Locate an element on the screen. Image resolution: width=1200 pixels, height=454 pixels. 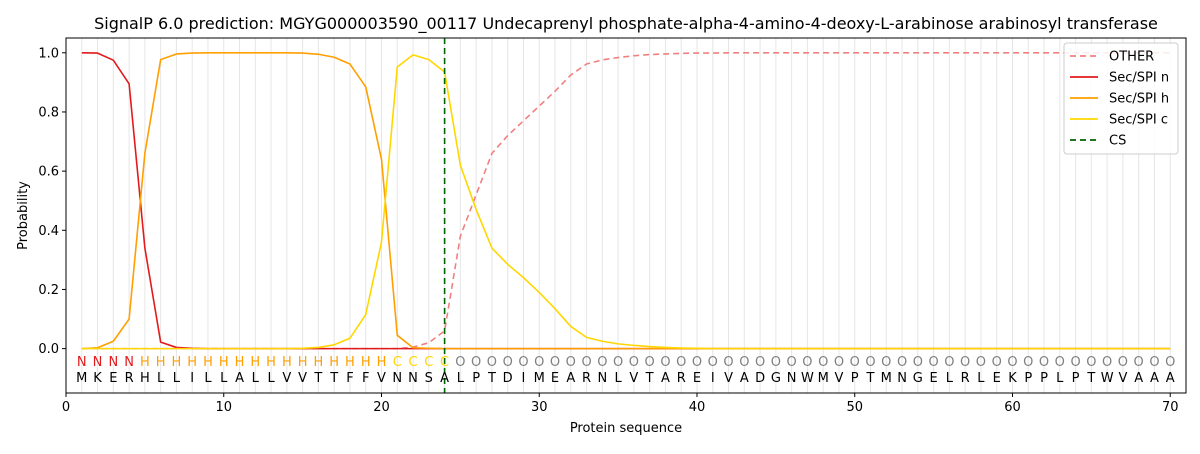
y-tick-label: 1.0 is located at coordinates (48, 53).